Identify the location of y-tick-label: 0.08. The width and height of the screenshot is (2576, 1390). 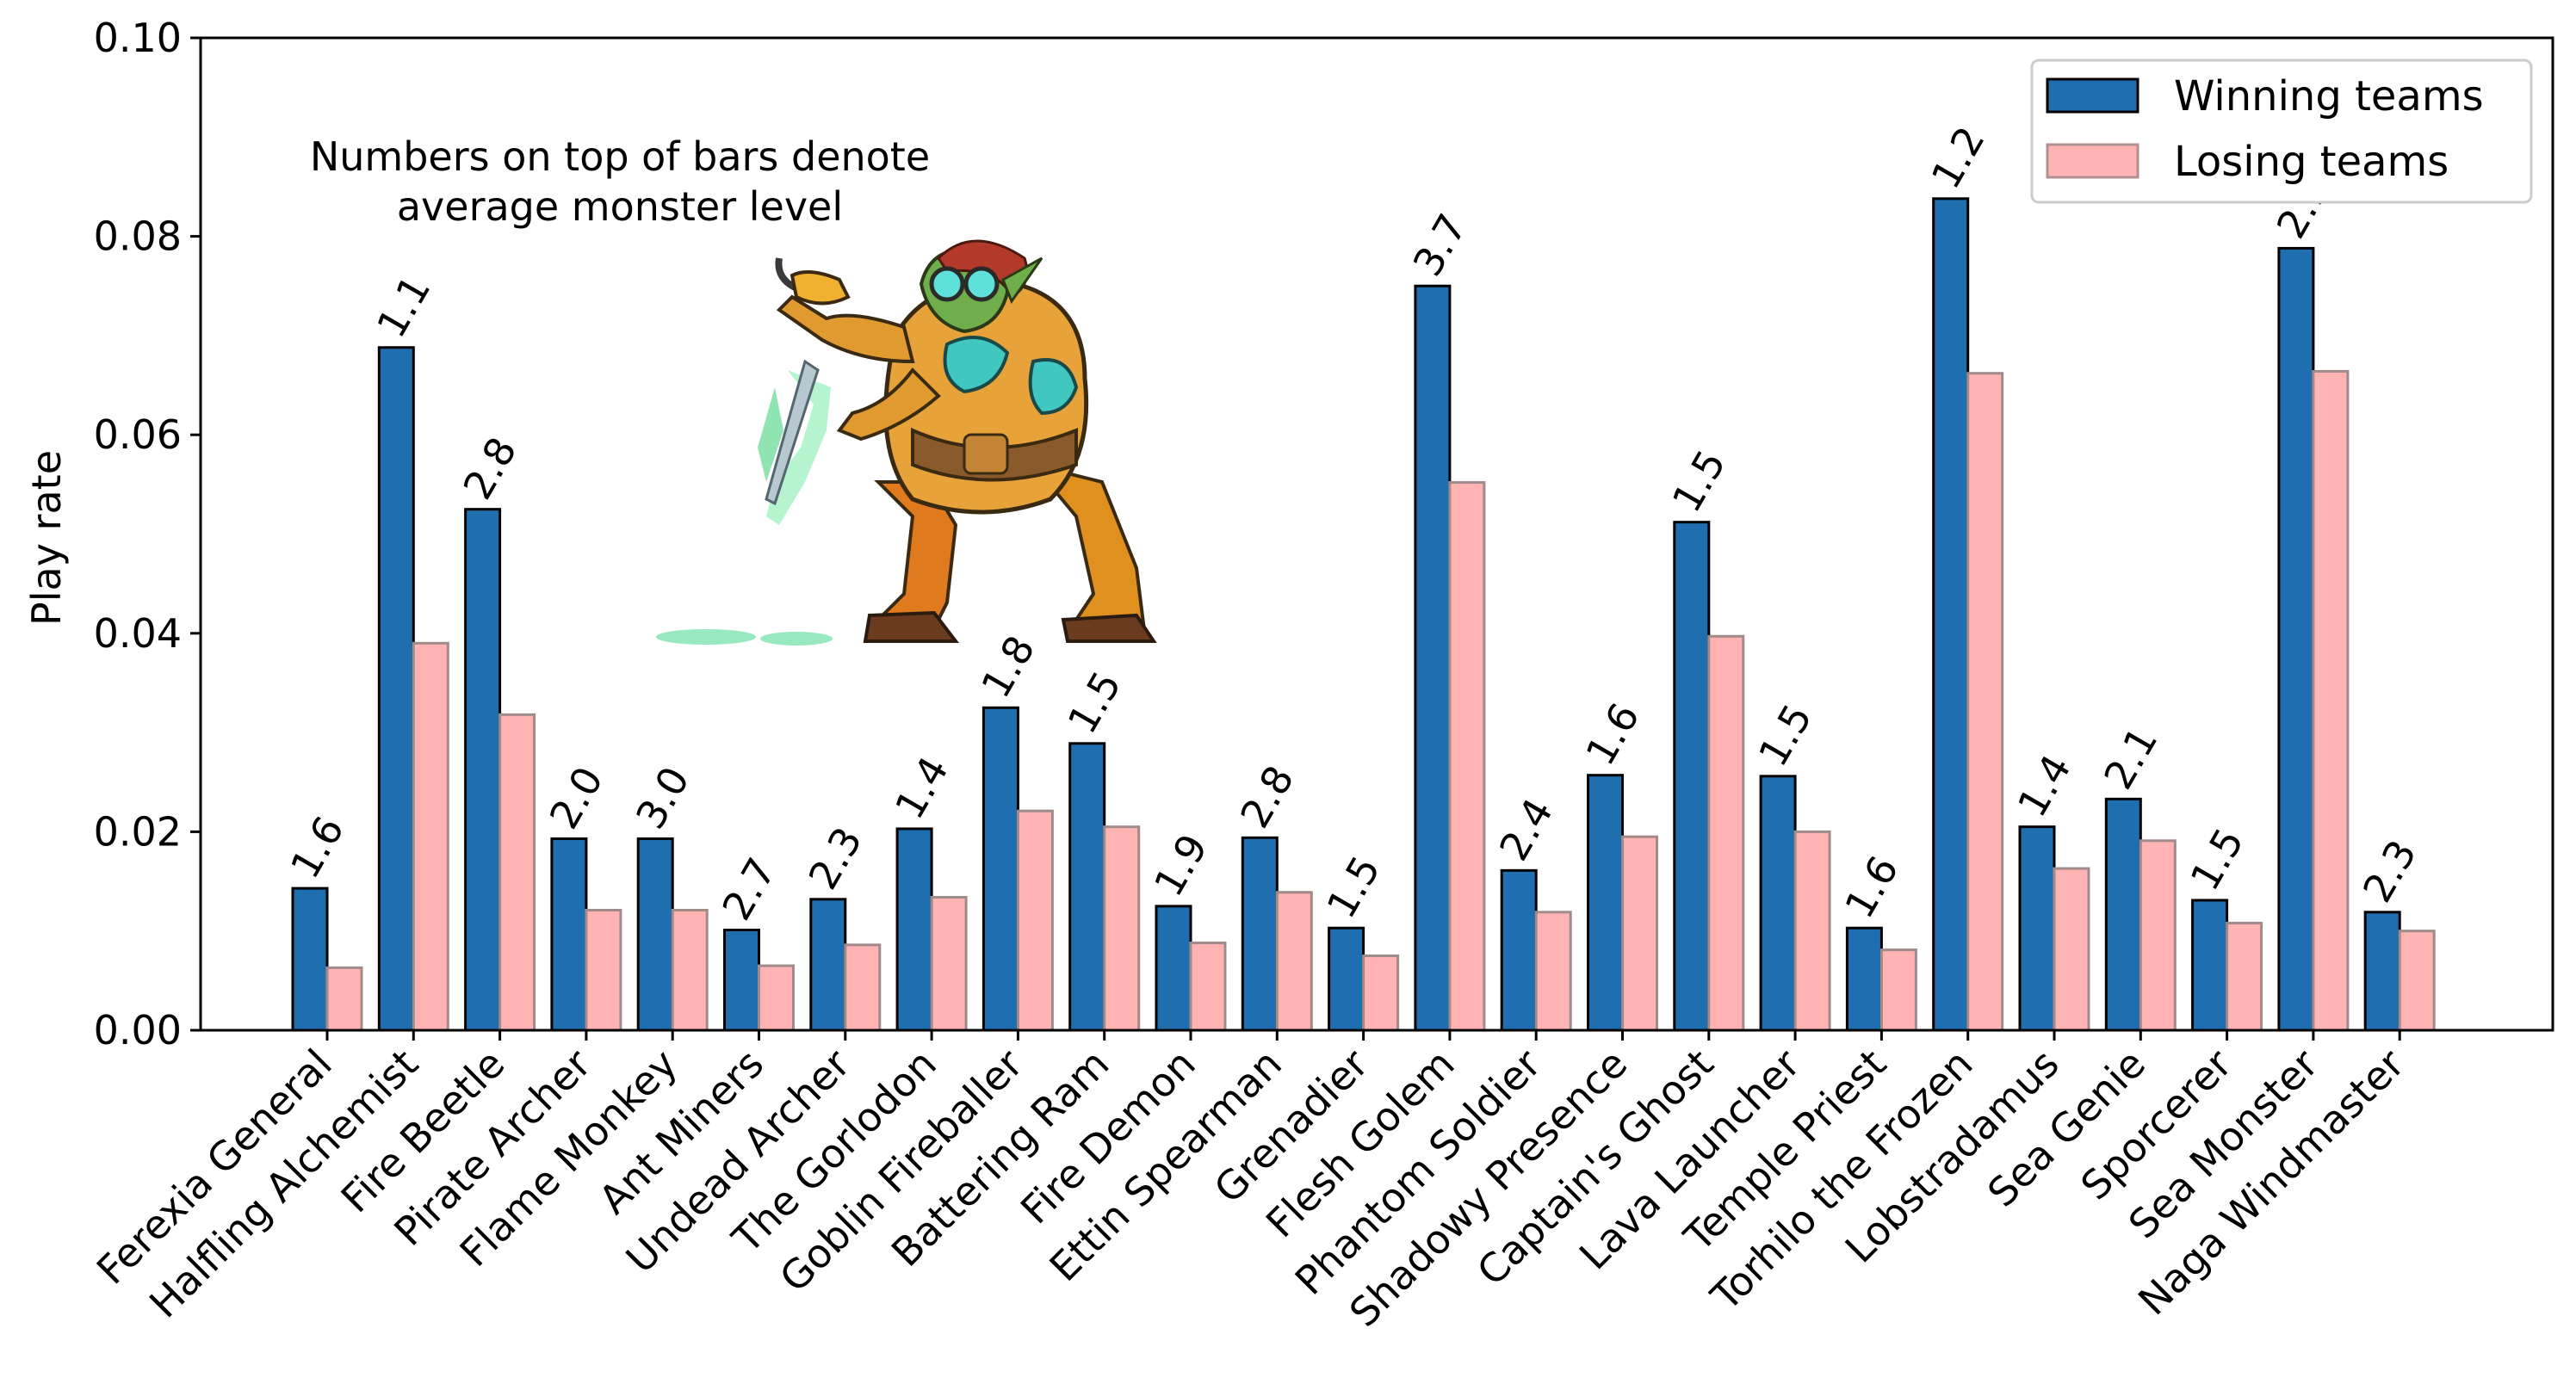
(138, 236).